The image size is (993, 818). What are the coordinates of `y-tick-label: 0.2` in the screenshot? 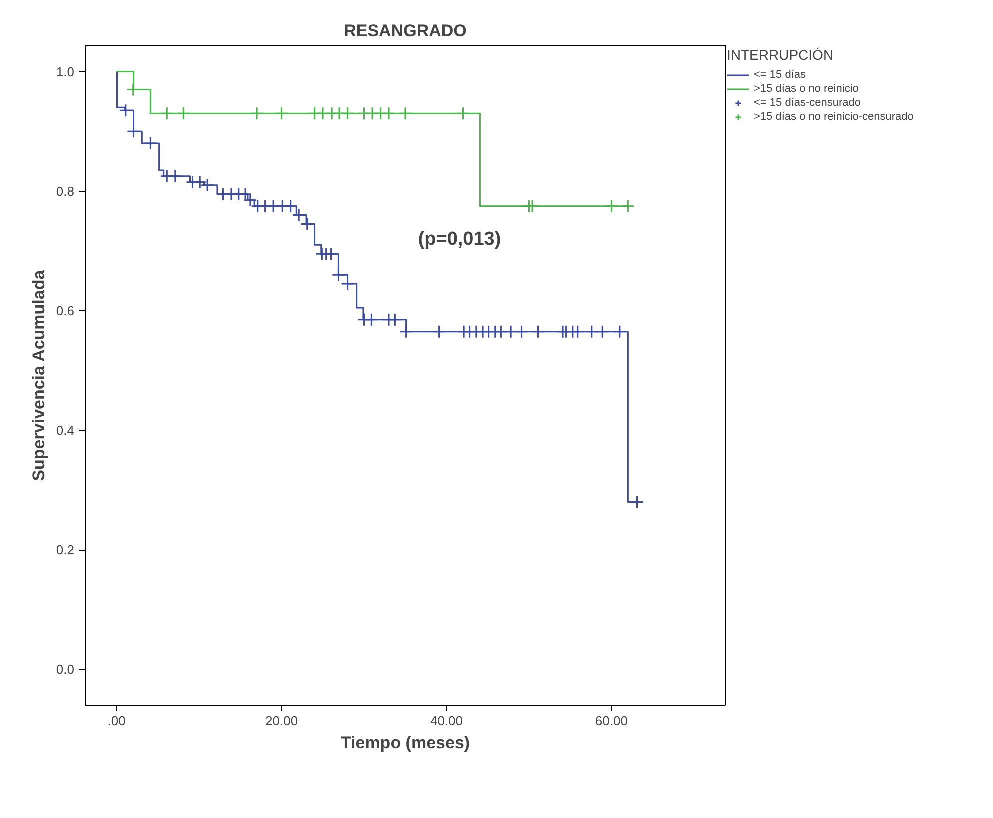 It's located at (65, 550).